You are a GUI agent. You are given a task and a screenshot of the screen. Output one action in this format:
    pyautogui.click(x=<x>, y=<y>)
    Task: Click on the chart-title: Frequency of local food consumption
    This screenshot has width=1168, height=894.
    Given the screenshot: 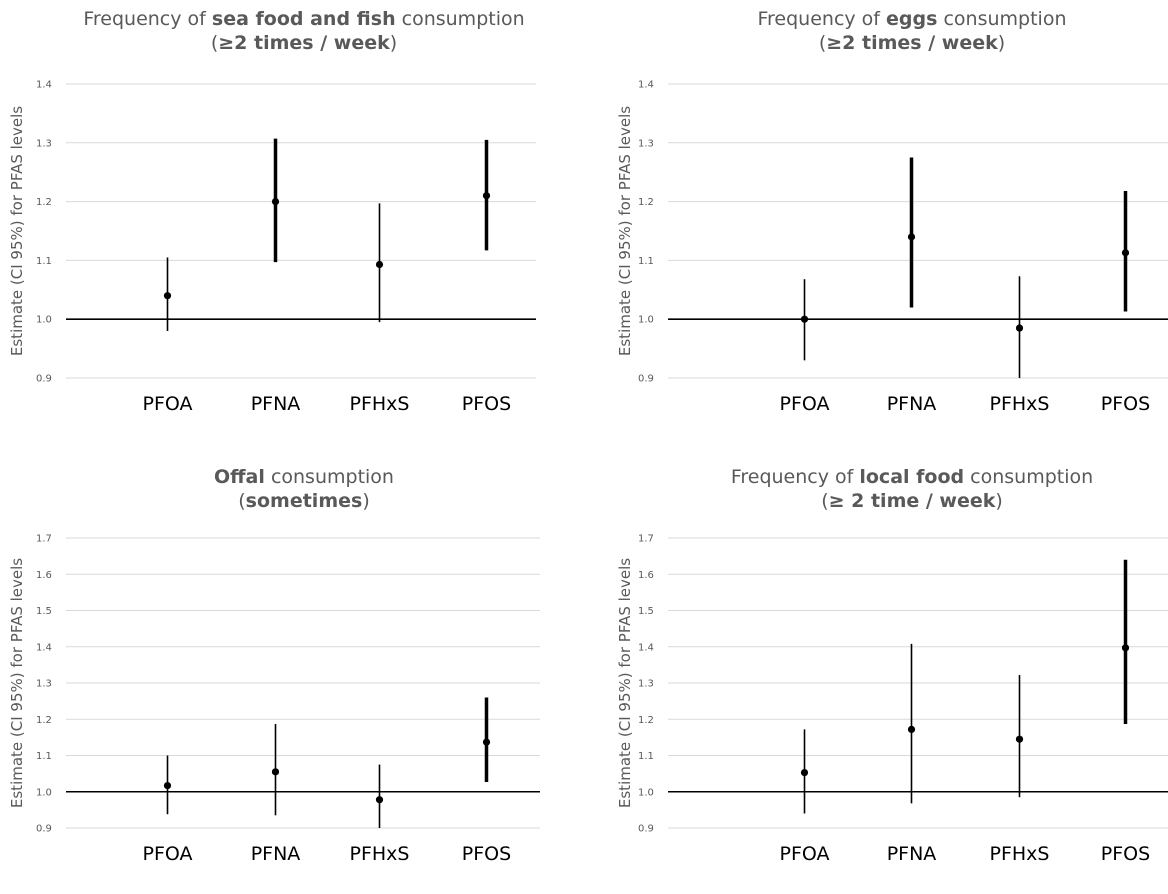 What is the action you would take?
    pyautogui.click(x=912, y=477)
    